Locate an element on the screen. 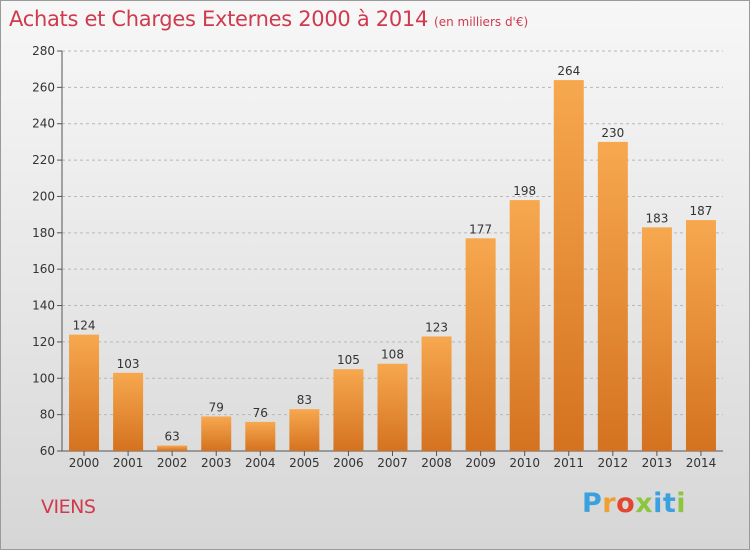 This screenshot has width=750, height=550. data-label: 187 is located at coordinates (701, 211).